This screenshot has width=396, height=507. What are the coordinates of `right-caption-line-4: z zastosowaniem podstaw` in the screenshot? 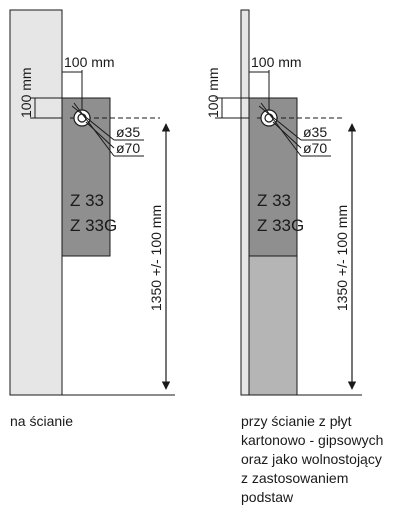 It's located at (295, 487).